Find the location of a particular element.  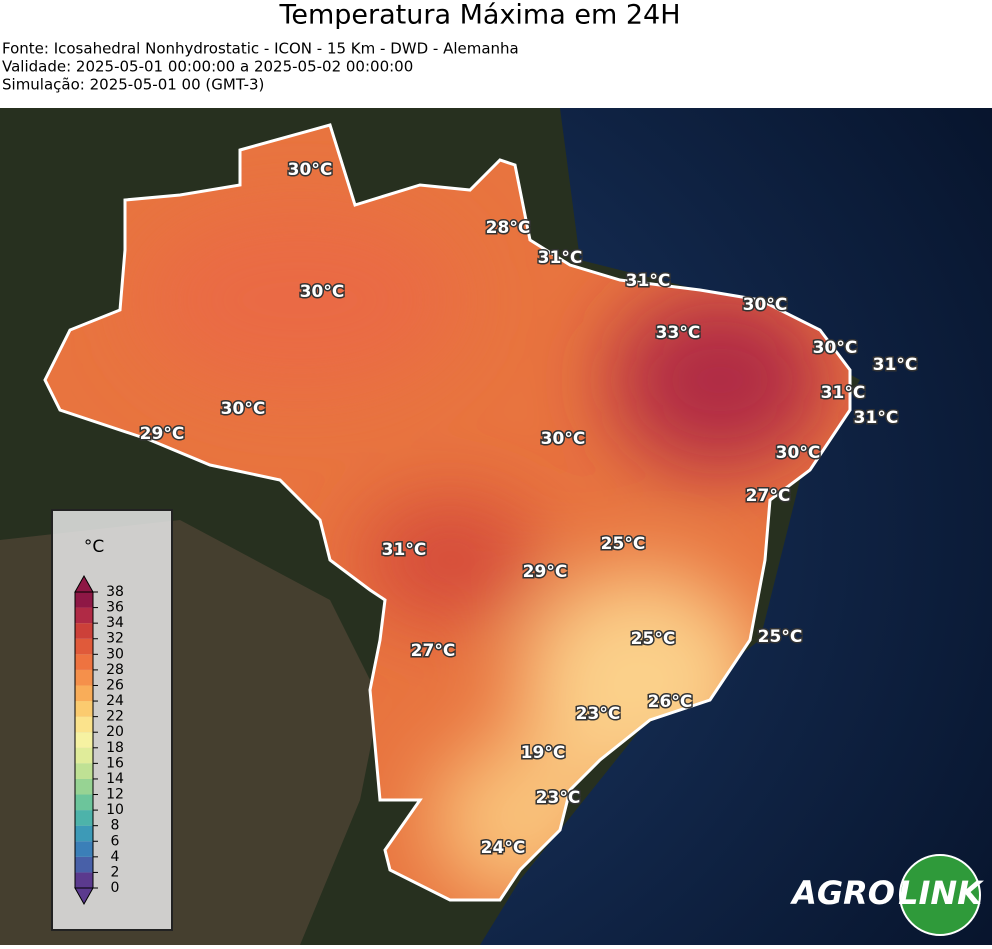

colorbar-tick-label: 38 is located at coordinates (115, 592).